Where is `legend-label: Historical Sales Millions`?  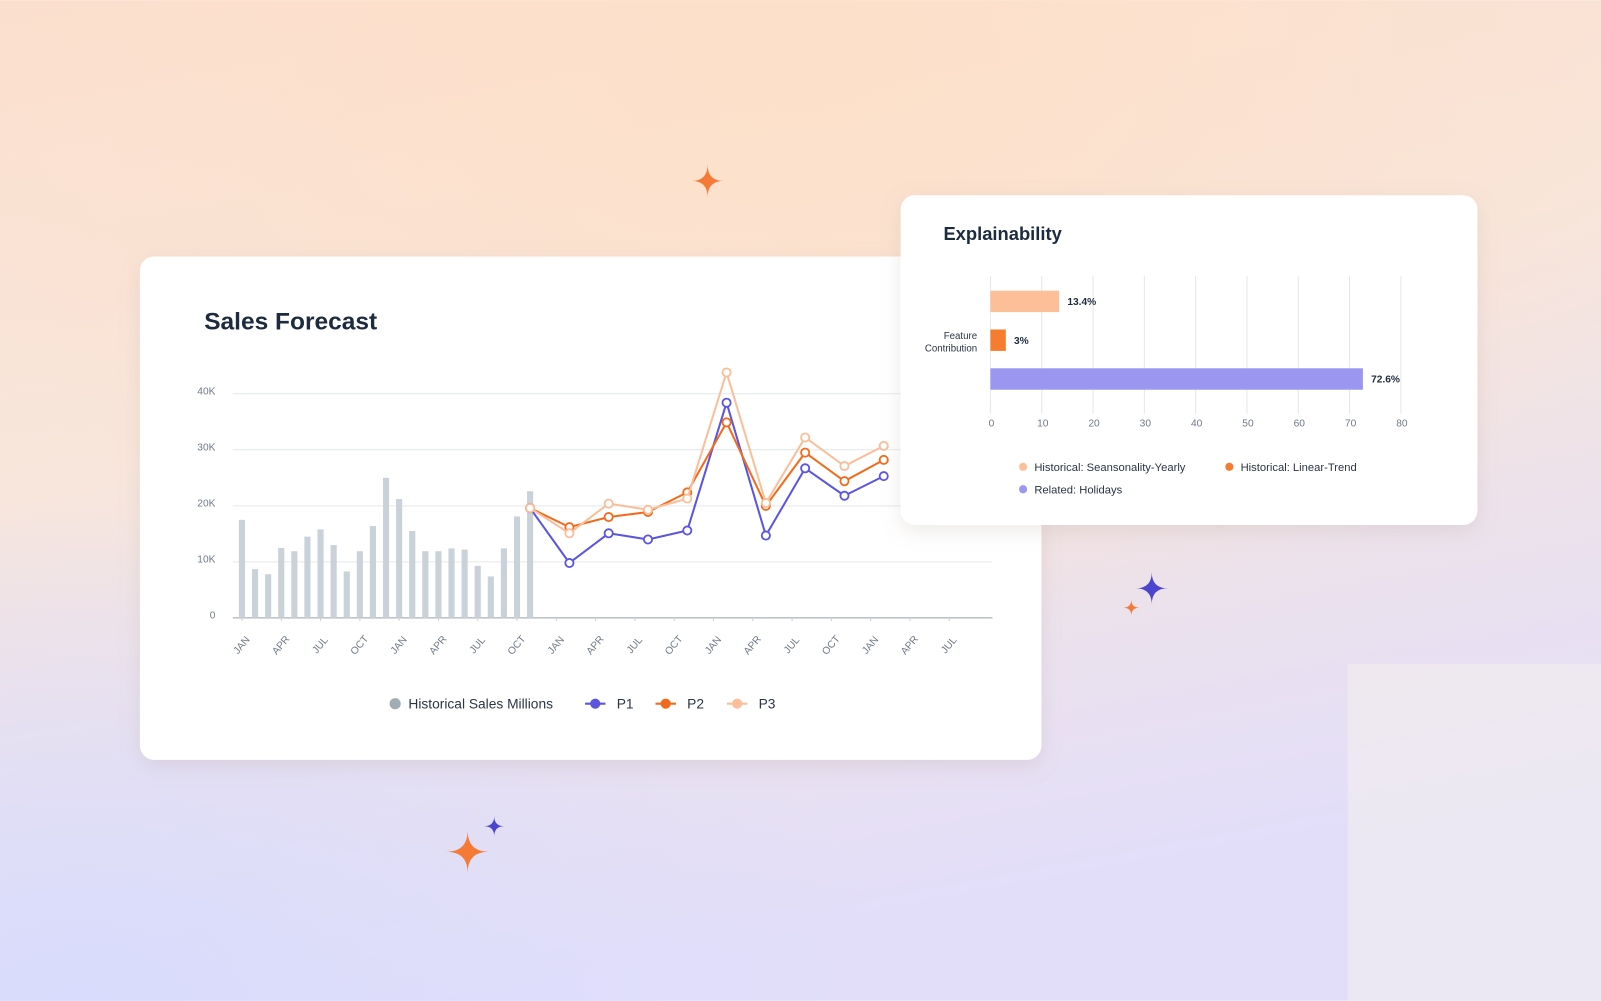 legend-label: Historical Sales Millions is located at coordinates (480, 703).